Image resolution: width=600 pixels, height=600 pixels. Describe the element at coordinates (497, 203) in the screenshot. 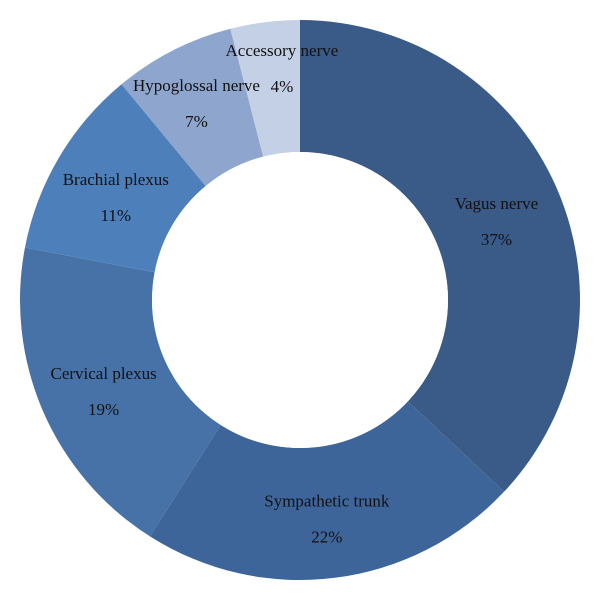

I see `slice-label-vagus-nerve: Vagus nerve` at that location.